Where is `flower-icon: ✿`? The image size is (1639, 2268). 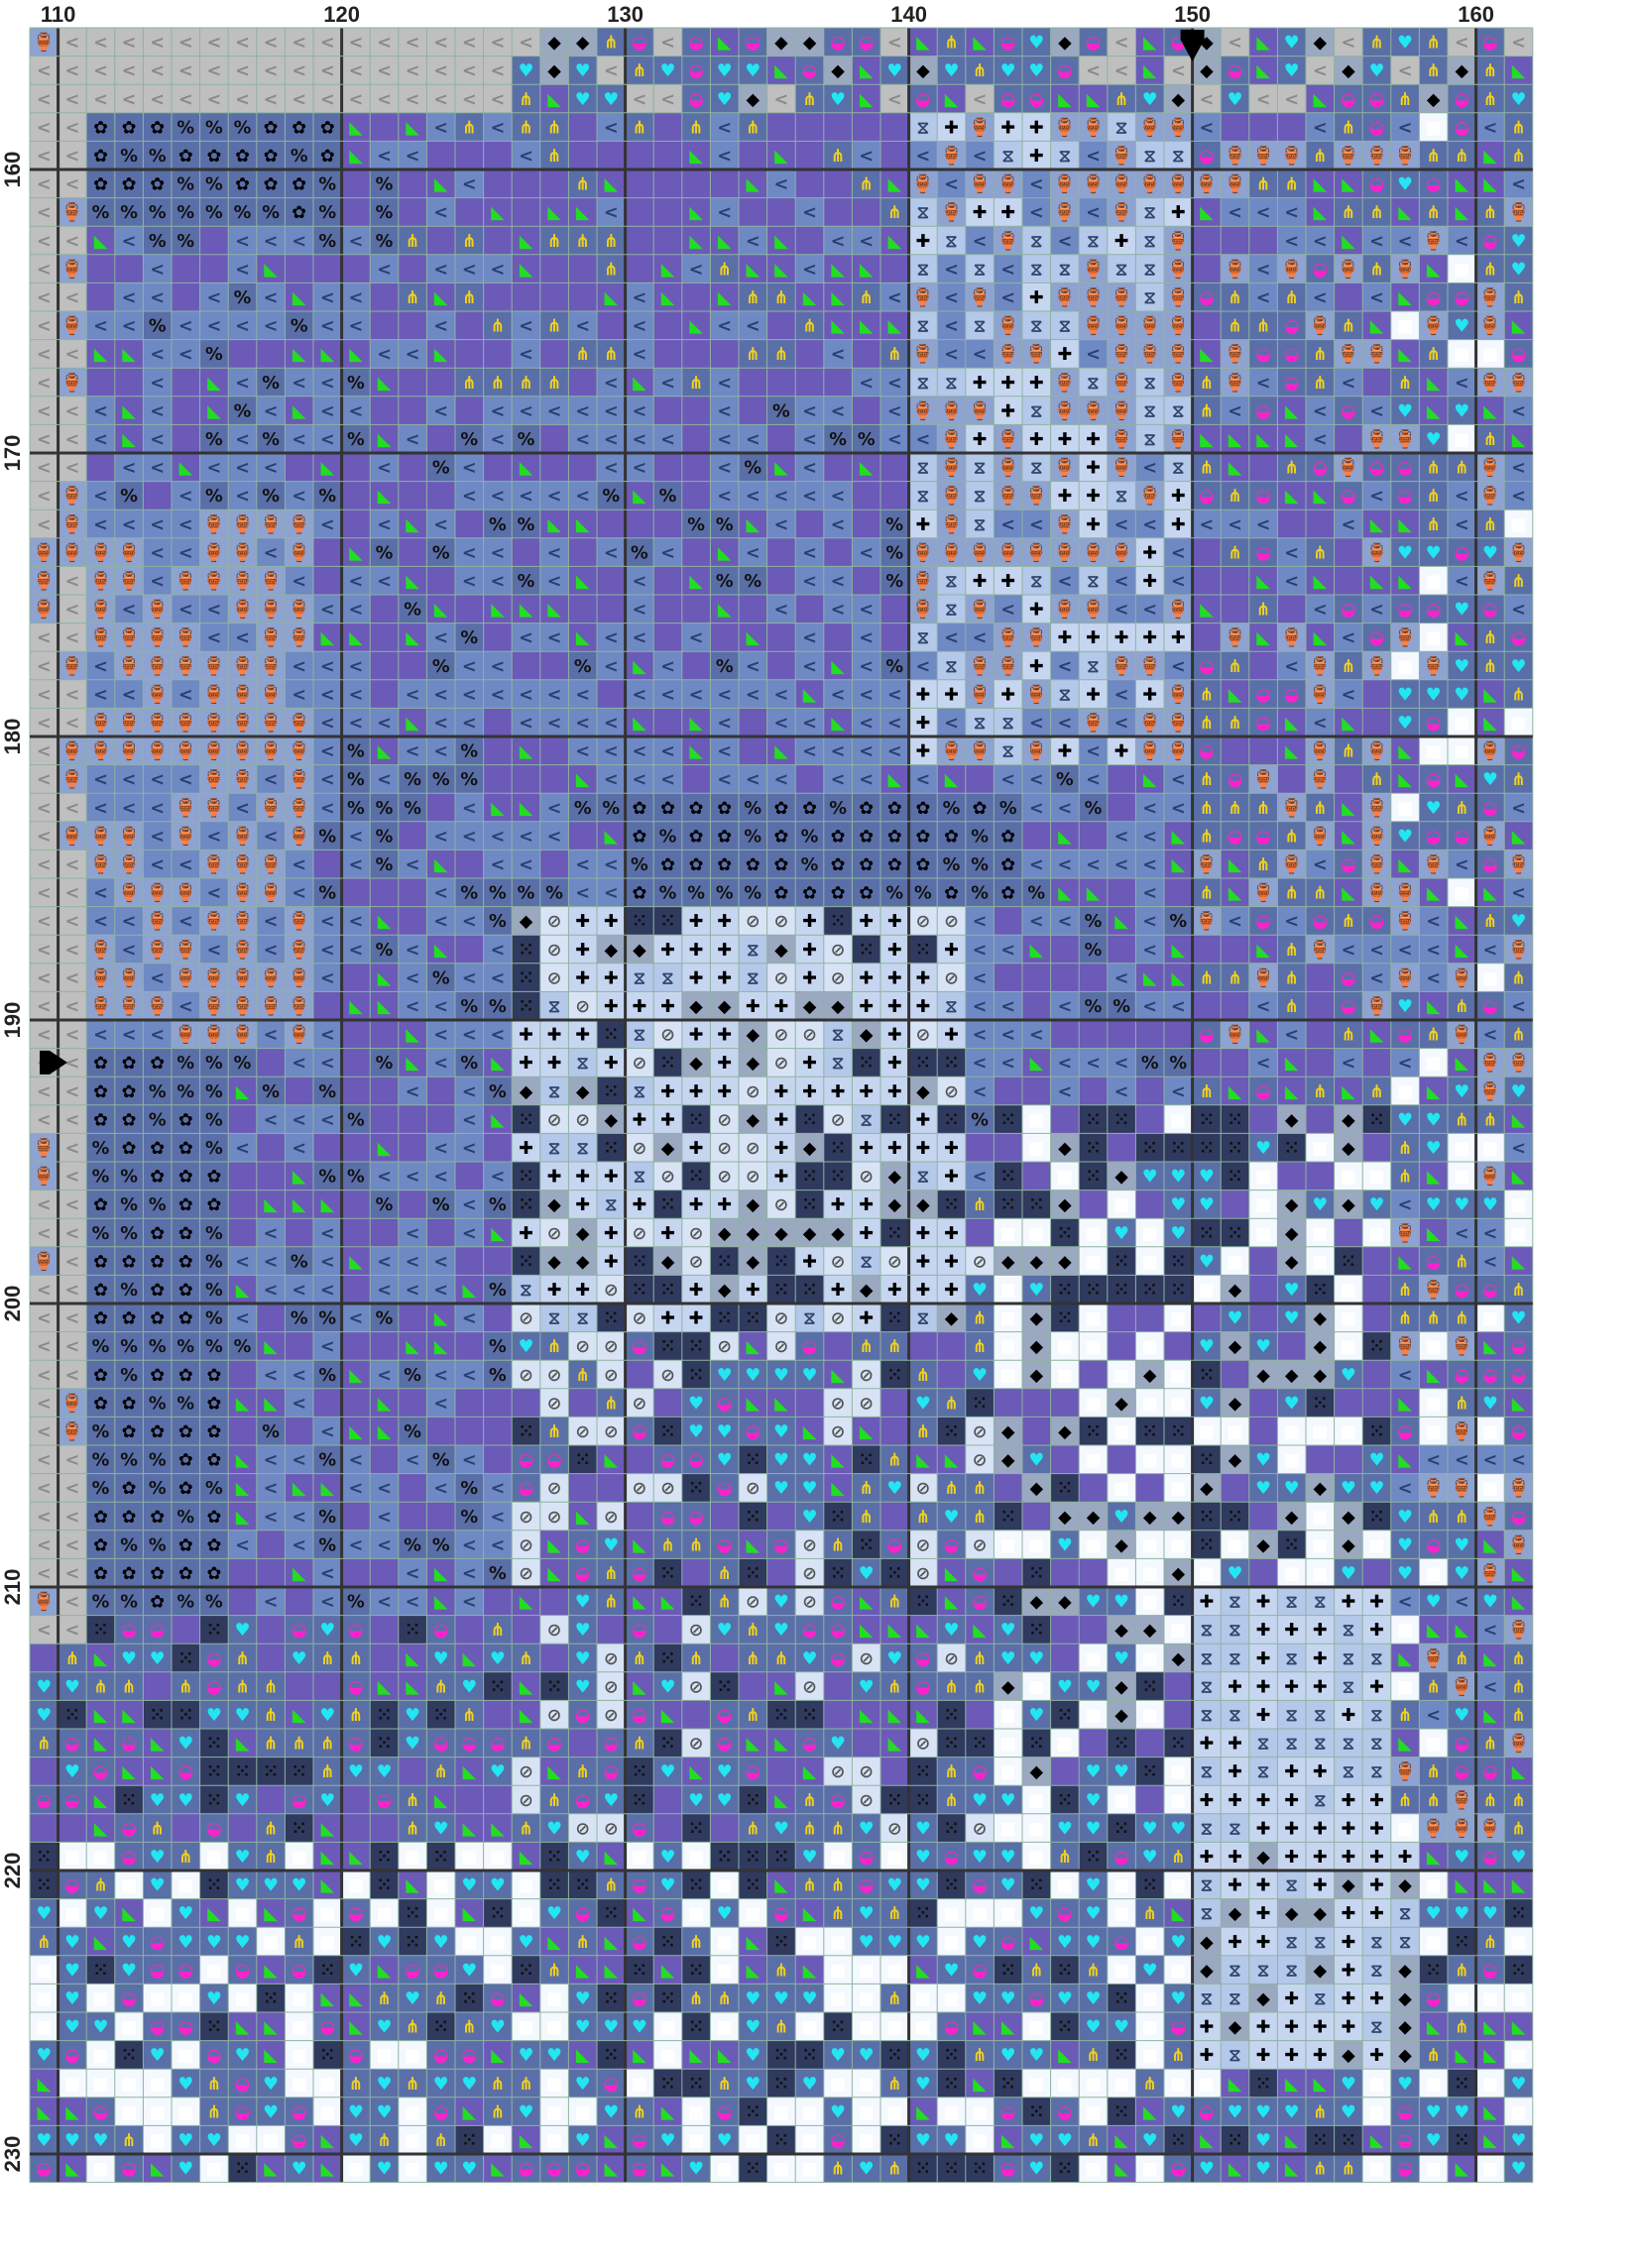
flower-icon: ✿ is located at coordinates (158, 128).